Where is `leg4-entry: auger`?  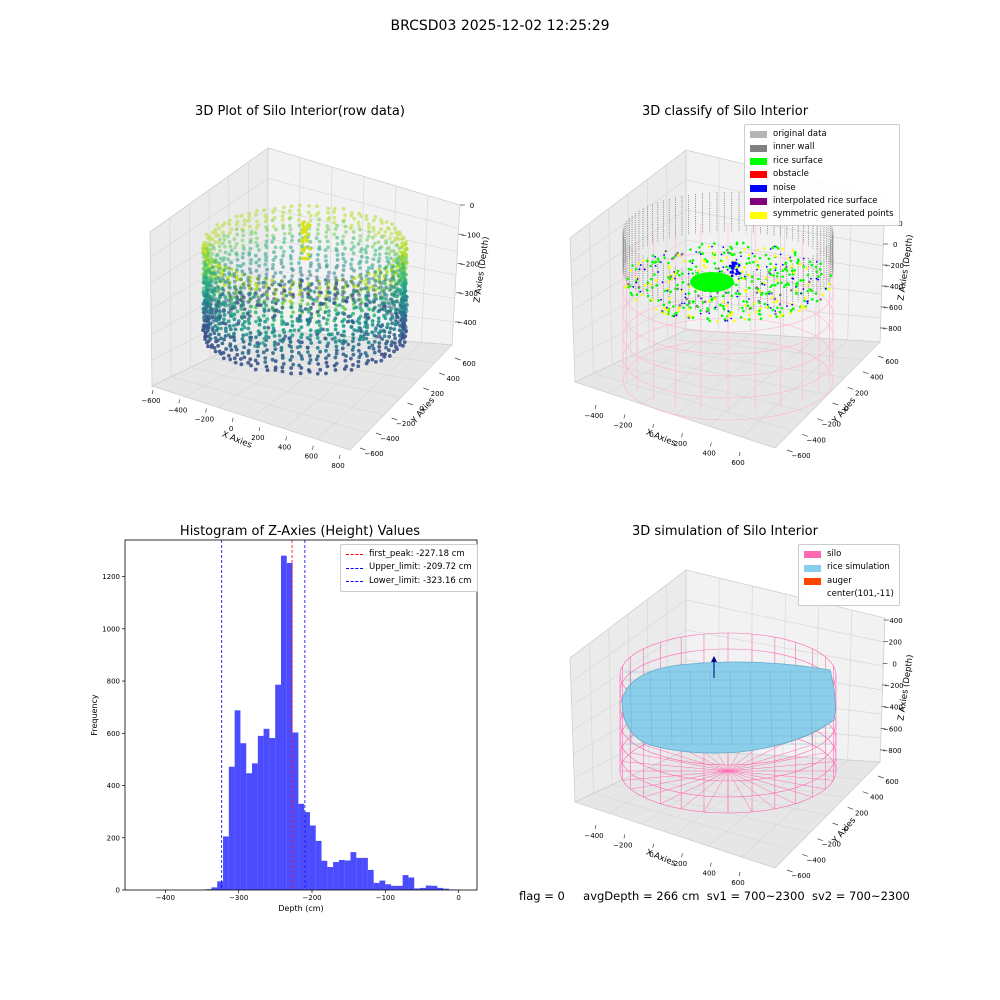
leg4-entry: auger is located at coordinates (849, 581).